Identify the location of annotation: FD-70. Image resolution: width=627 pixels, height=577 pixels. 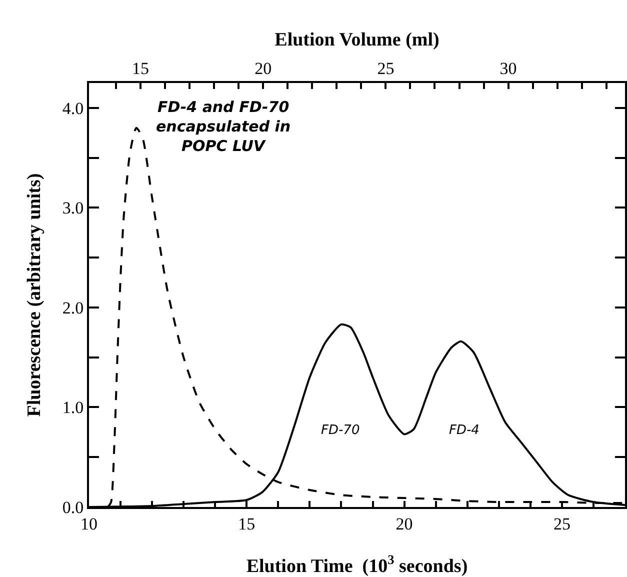
(340, 430).